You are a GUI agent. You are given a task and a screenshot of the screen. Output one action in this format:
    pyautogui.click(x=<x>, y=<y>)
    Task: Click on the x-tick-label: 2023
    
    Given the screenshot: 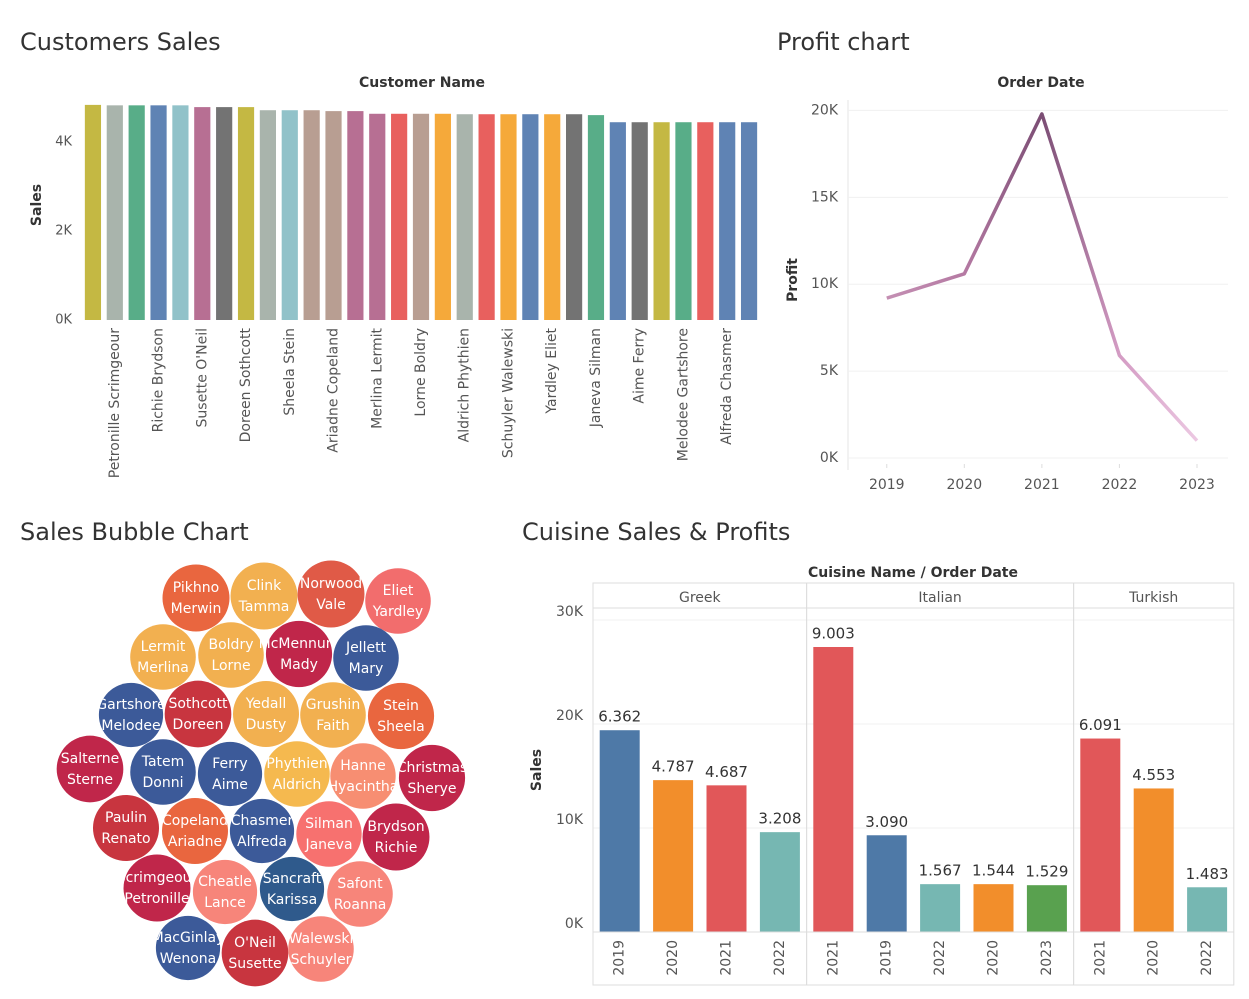 What is the action you would take?
    pyautogui.click(x=1197, y=485)
    